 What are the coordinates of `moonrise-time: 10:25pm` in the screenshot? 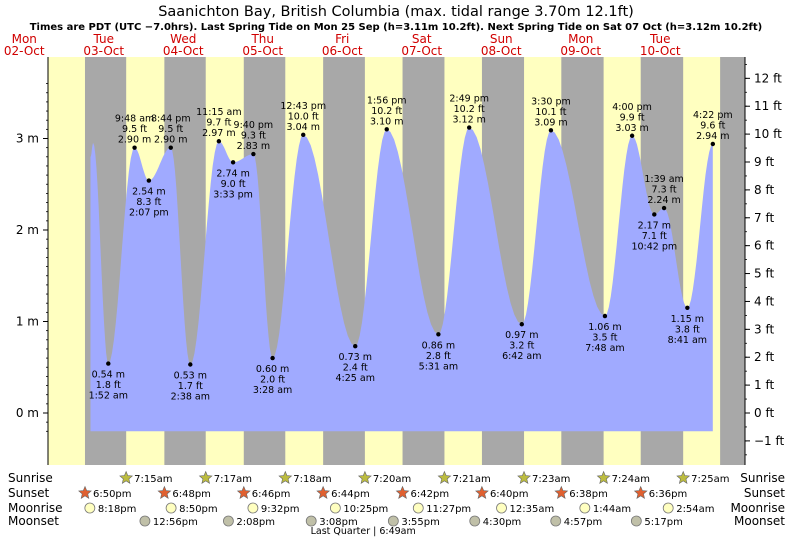 It's located at (365, 509).